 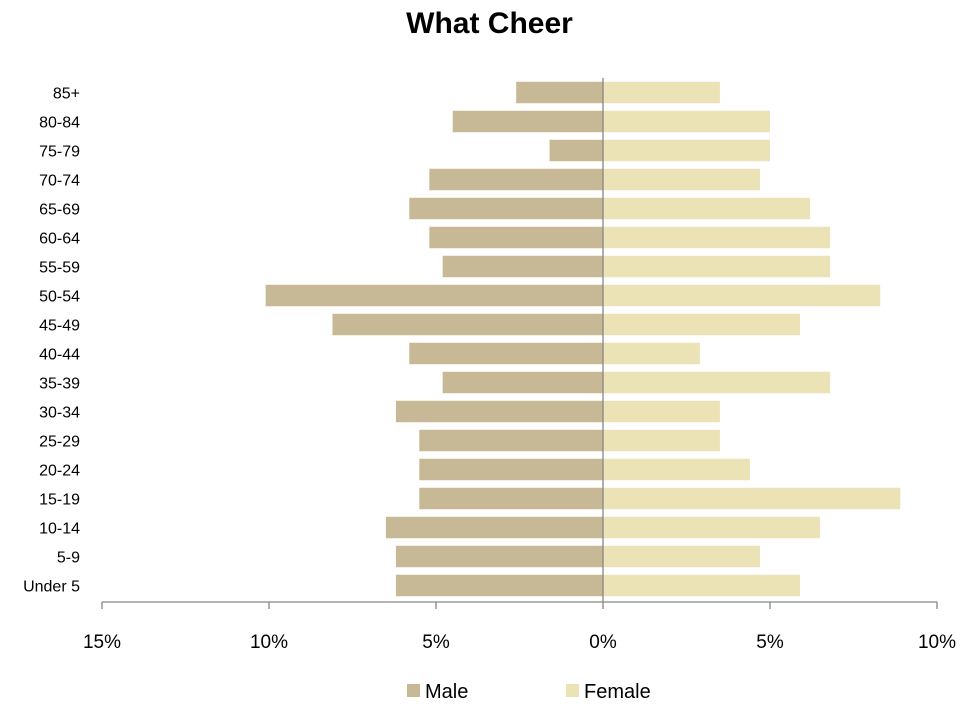 I want to click on category-label: 75-79, so click(x=59, y=152).